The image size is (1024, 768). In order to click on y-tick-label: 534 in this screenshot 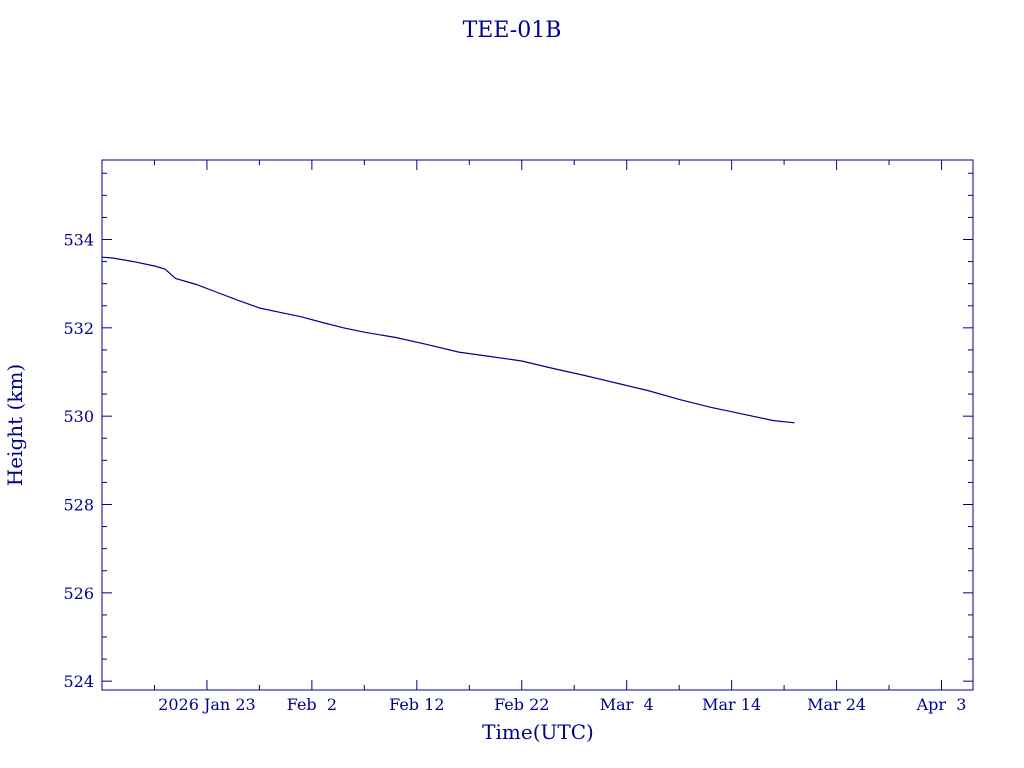, I will do `click(78, 240)`.